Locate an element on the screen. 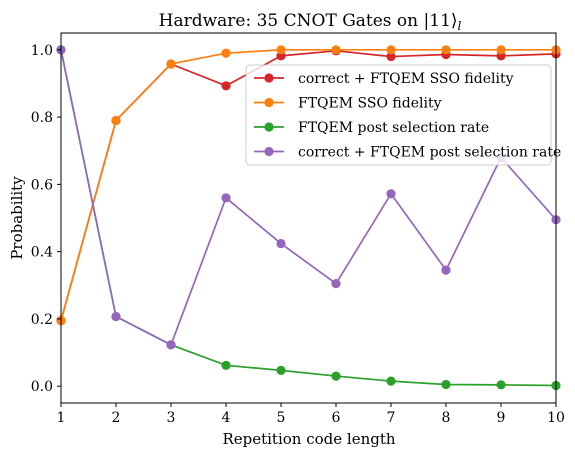 The width and height of the screenshot is (575, 457). x-tick-label: 5 is located at coordinates (281, 418).